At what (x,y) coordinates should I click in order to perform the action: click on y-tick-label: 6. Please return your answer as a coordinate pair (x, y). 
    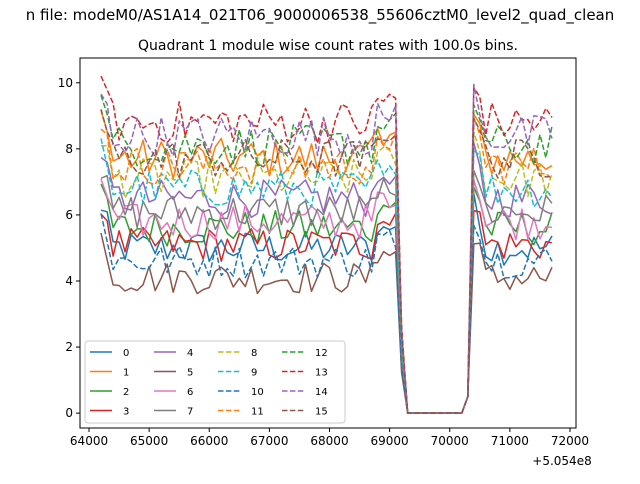
    Looking at the image, I should click on (69, 215).